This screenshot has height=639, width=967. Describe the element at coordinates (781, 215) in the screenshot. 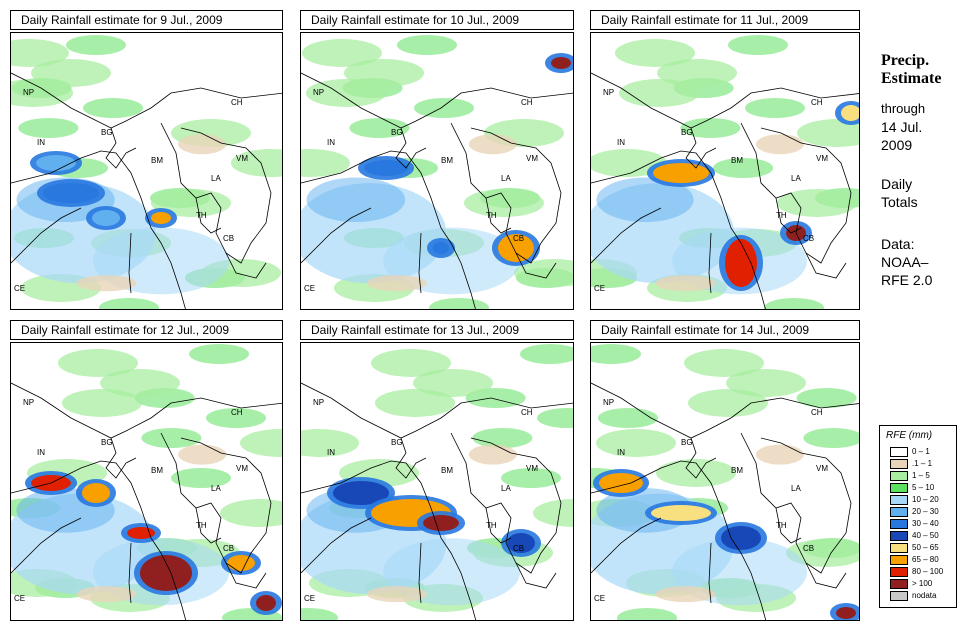

I see `country-label-th: TH` at that location.